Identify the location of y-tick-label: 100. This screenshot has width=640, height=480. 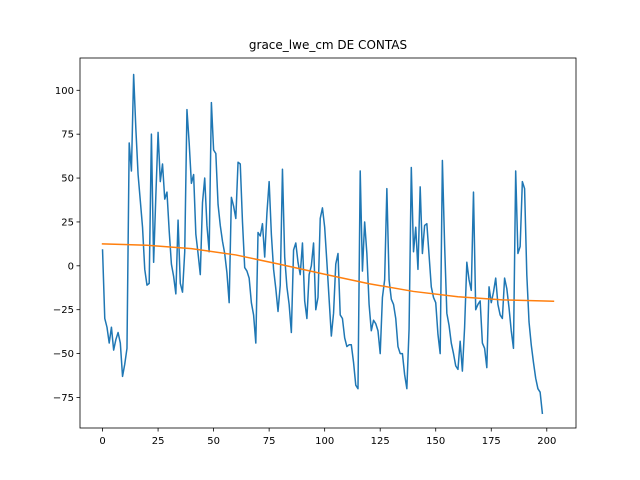
(64, 91).